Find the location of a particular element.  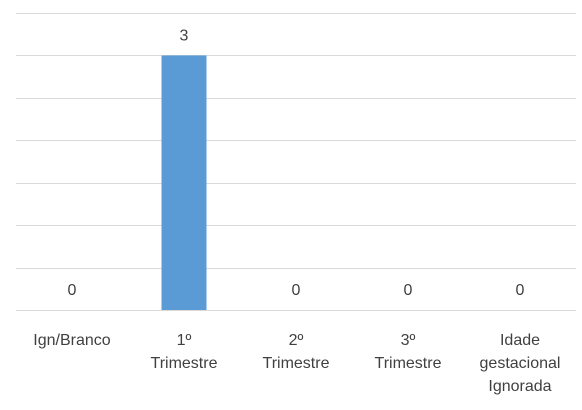

x-tick-label-3-line-0: 3º is located at coordinates (408, 340).